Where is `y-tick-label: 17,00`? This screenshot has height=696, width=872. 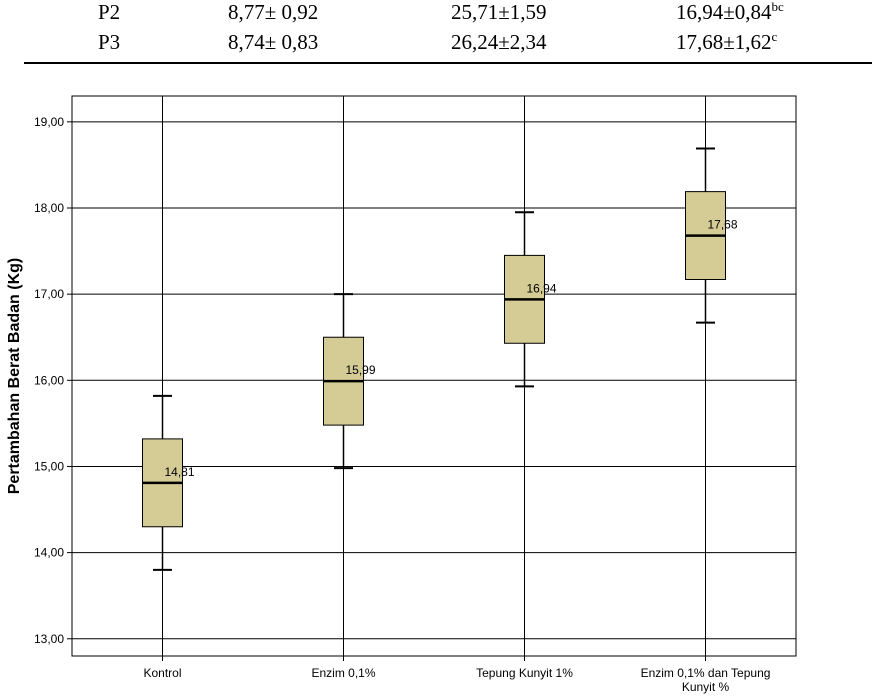
y-tick-label: 17,00 is located at coordinates (49, 294).